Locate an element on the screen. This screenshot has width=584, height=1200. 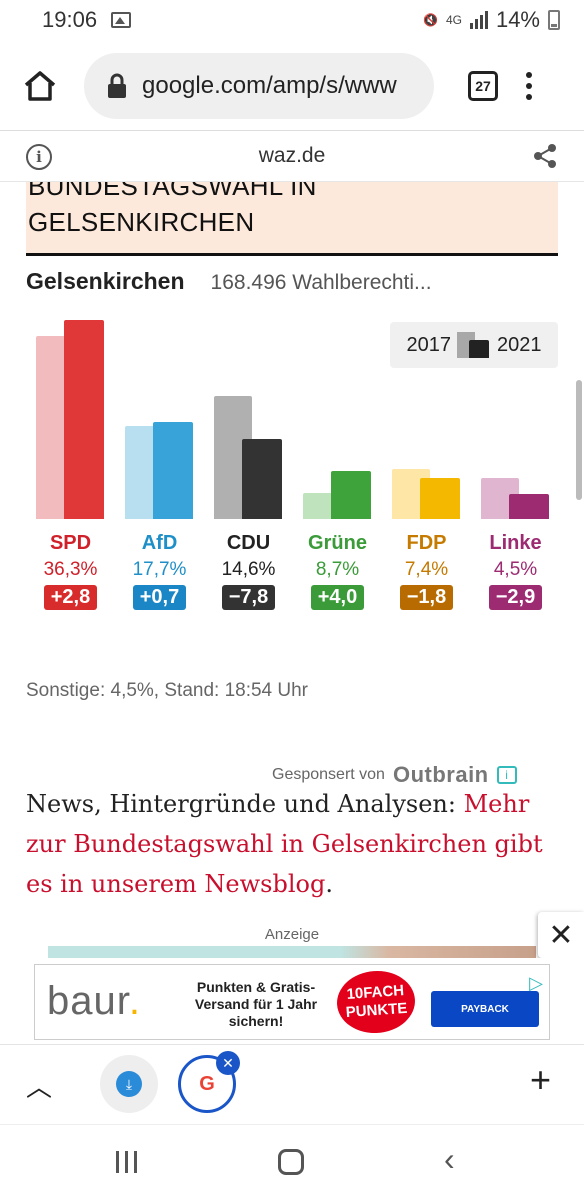
baur-logo: baur. is located at coordinates (94, 1001).